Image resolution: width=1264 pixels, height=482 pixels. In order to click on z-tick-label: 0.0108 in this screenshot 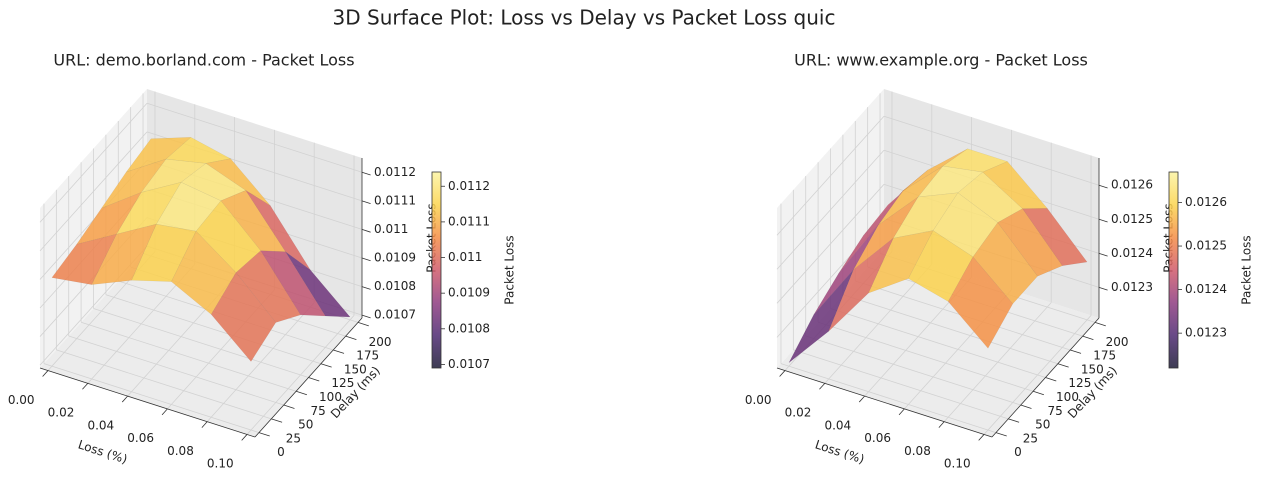, I will do `click(395, 286)`.